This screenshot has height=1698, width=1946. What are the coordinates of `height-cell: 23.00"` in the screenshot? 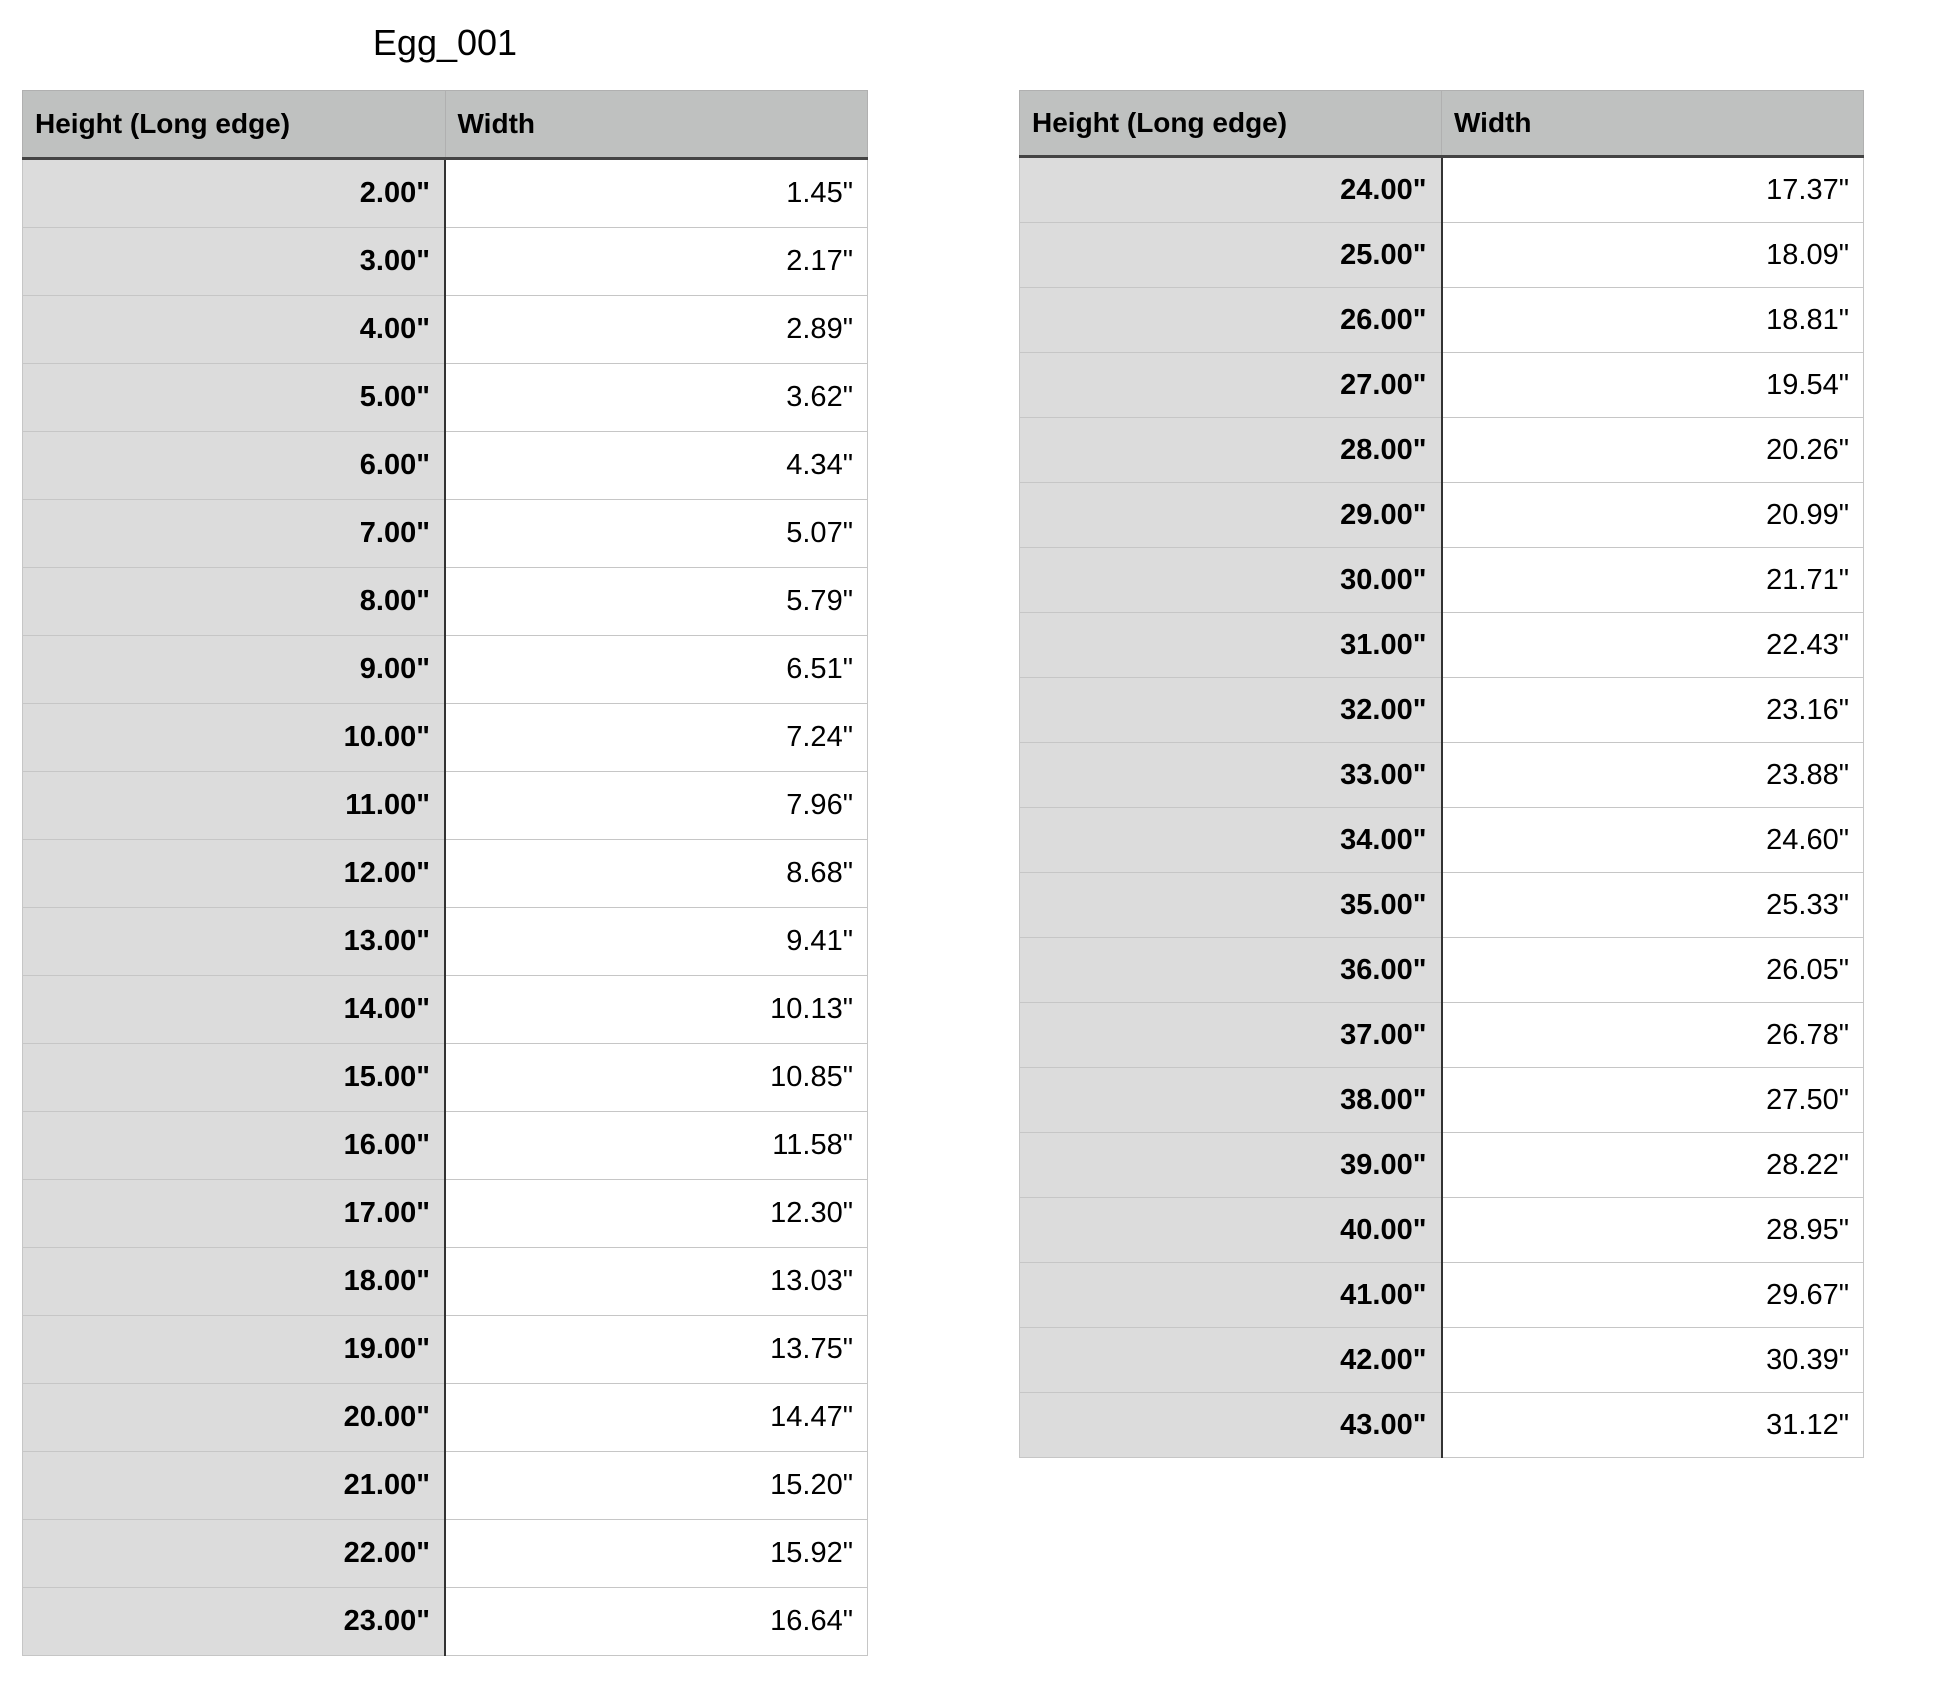 It's located at (234, 1621).